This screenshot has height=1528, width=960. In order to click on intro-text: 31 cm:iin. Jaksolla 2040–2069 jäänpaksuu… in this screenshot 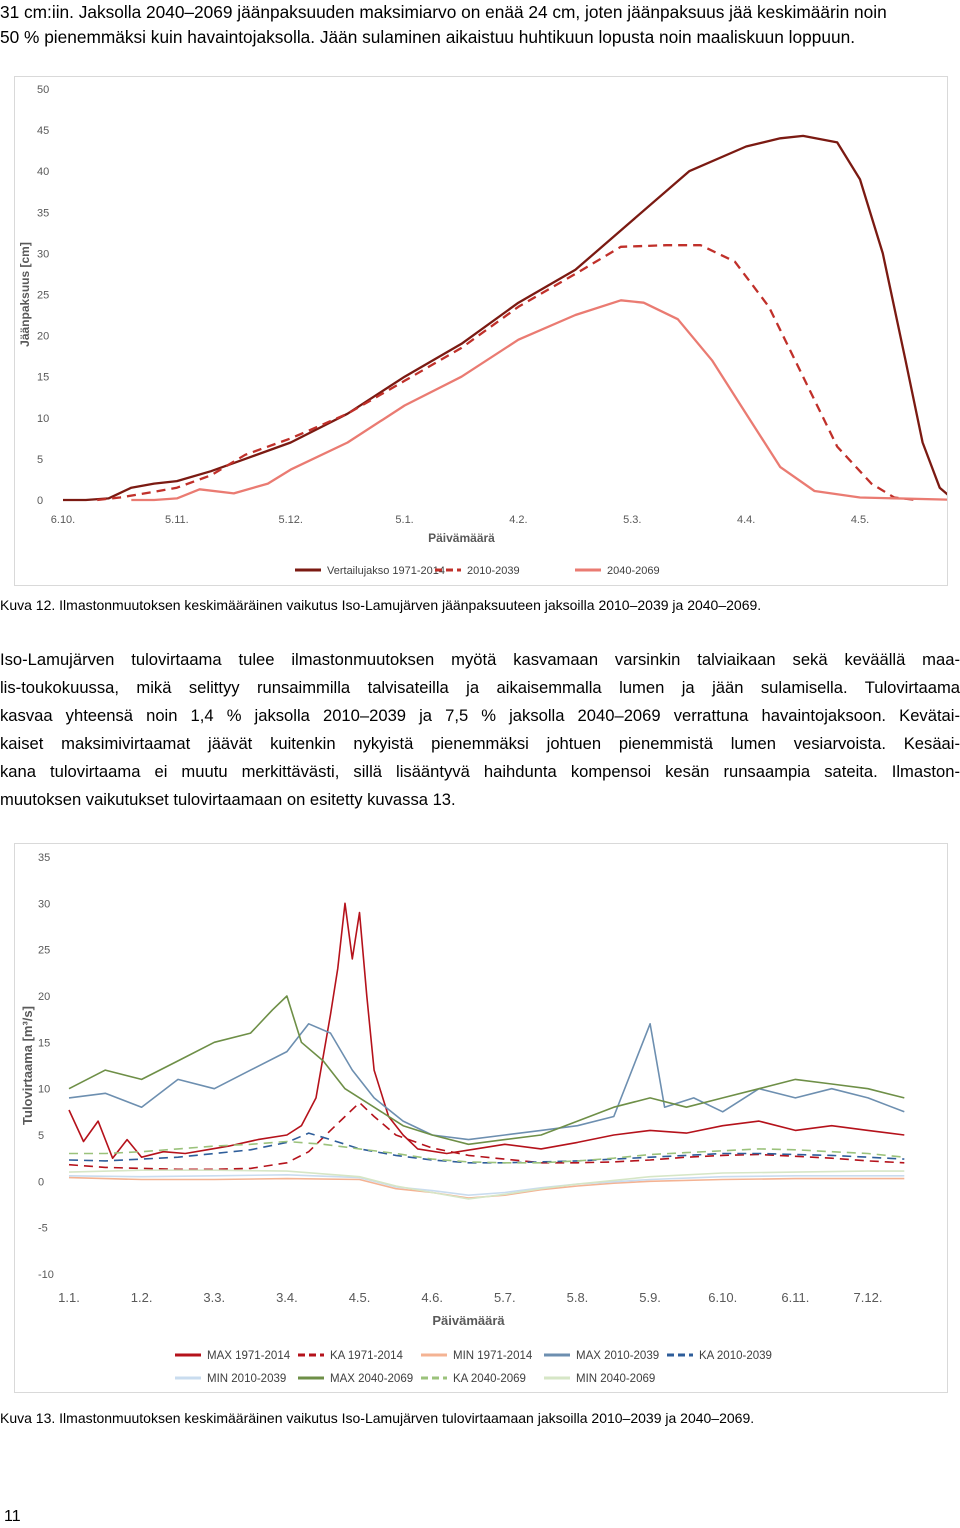, I will do `click(480, 25)`.